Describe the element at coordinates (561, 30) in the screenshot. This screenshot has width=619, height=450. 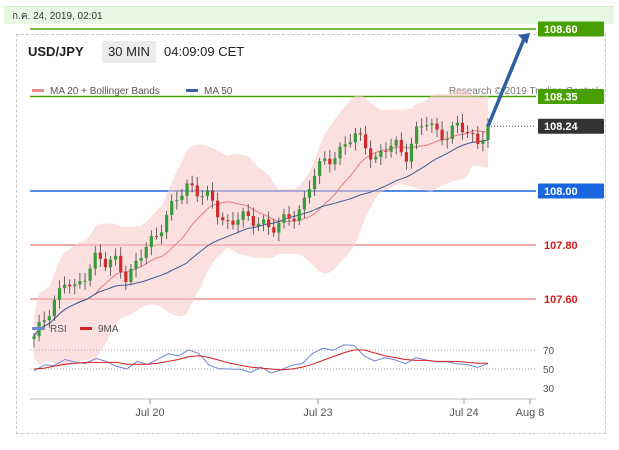
I see `resistance-label-0: 108.60` at that location.